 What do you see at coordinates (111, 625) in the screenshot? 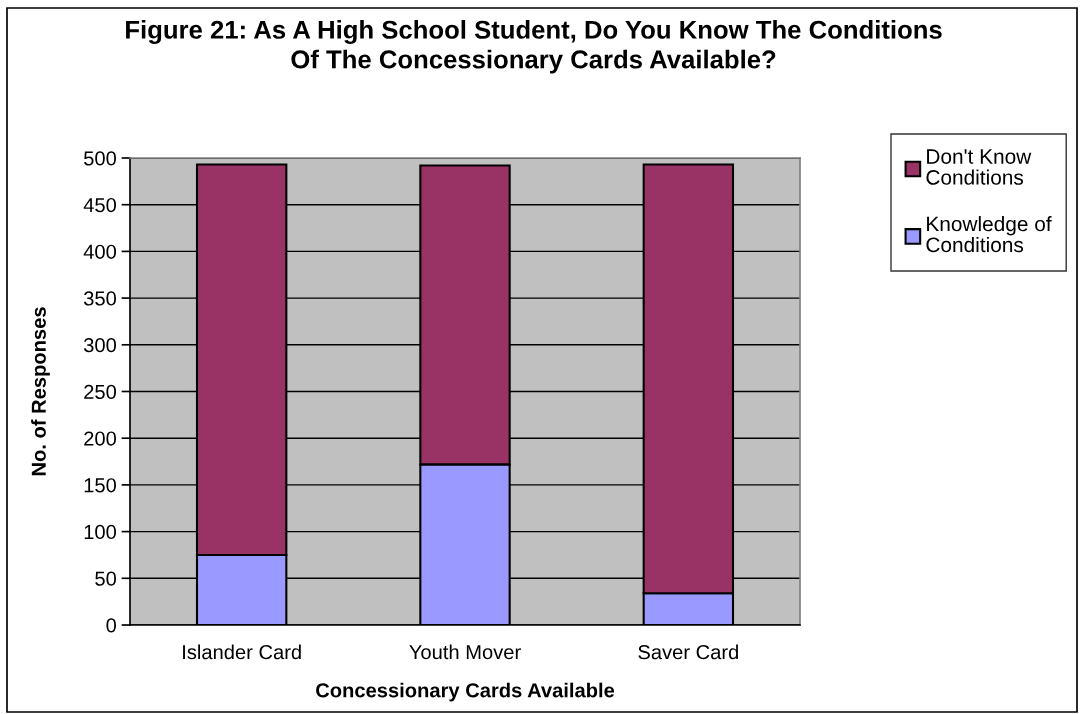
I see `y-tick-label: 0` at bounding box center [111, 625].